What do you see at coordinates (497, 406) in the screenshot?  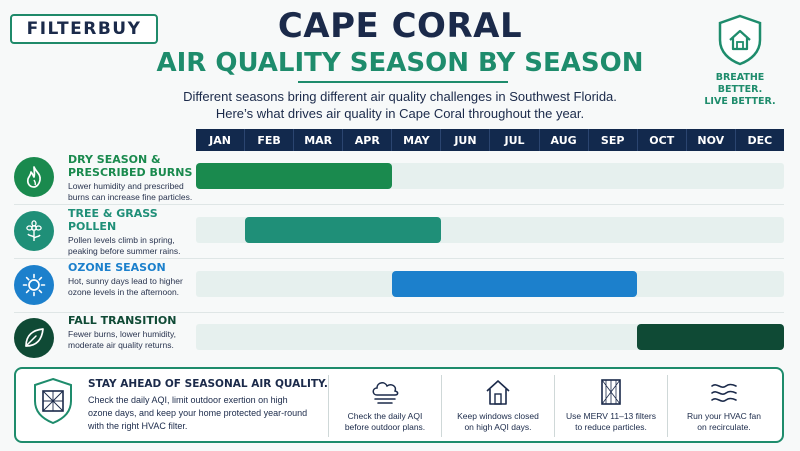 I see `tip-windows: Keep windows closed on high AQI days.` at bounding box center [497, 406].